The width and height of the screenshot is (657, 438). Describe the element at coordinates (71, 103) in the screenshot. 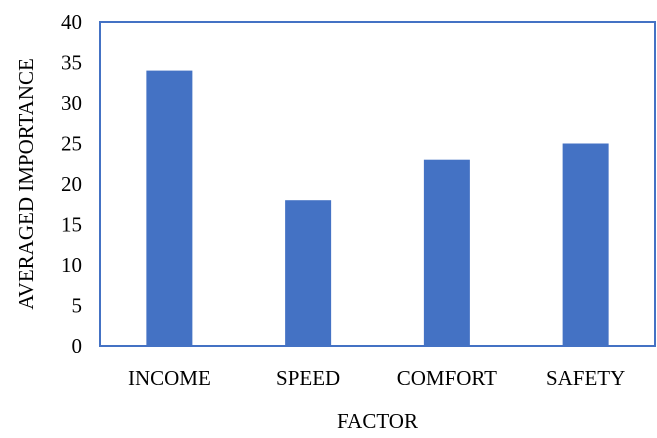

I see `y-tick-label: 30` at that location.